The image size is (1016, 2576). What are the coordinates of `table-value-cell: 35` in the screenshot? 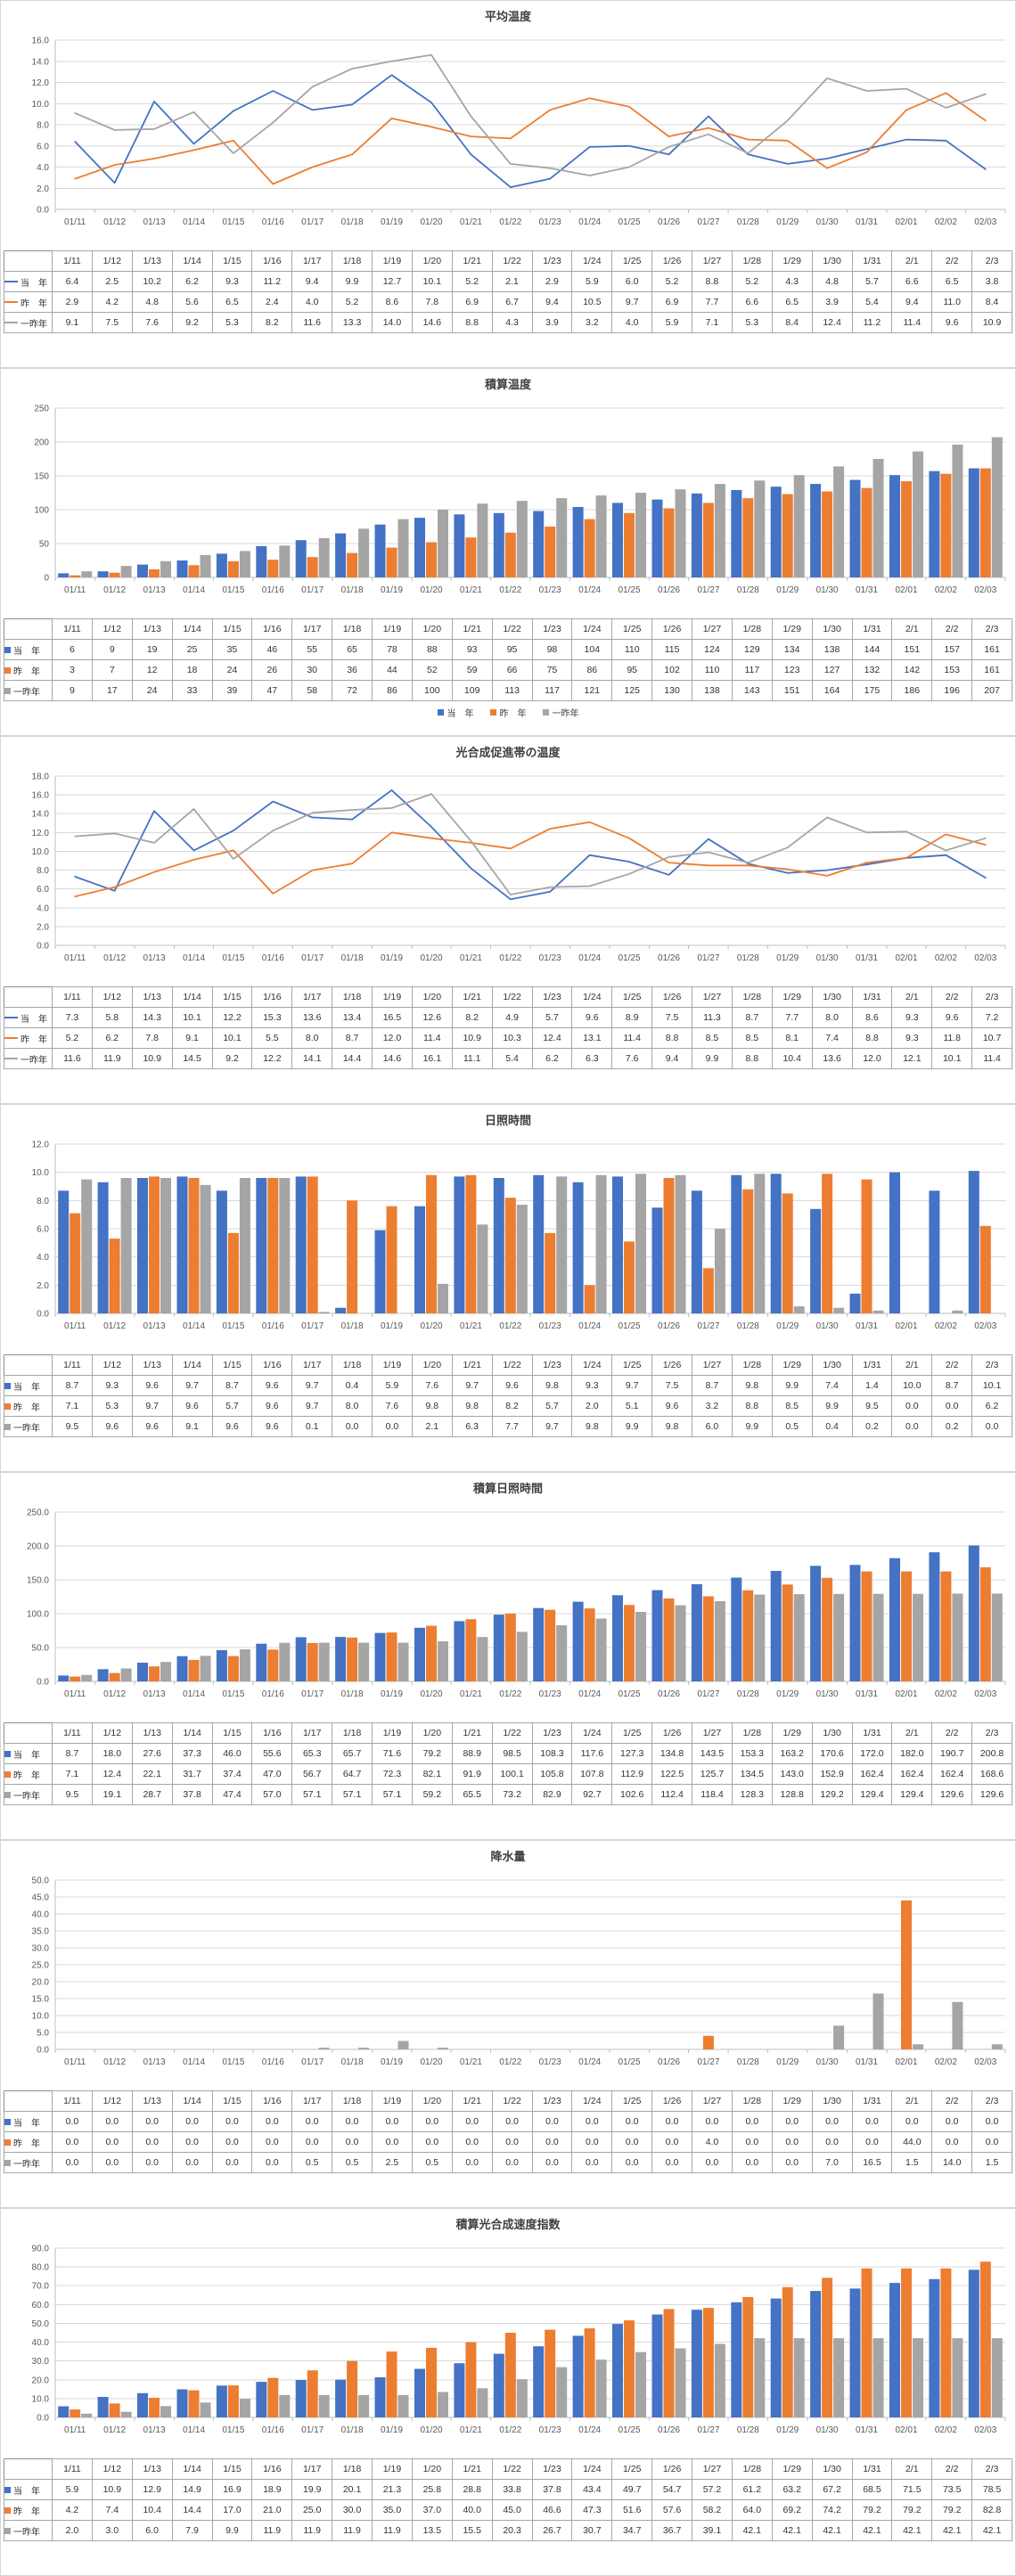 It's located at (232, 649).